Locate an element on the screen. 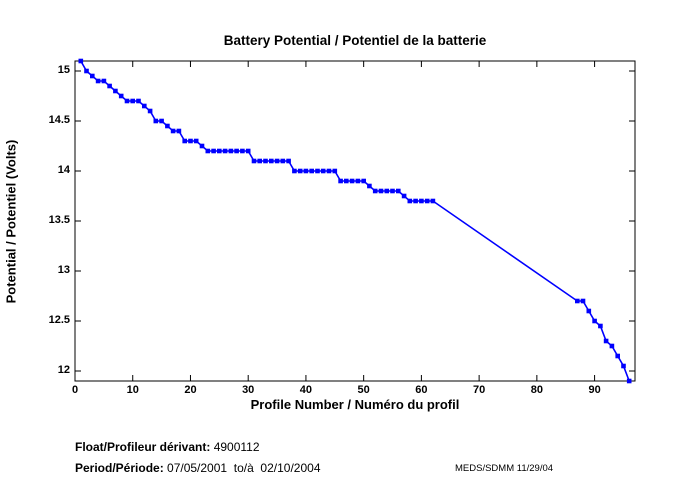  x-tick-label: 50 is located at coordinates (363, 390).